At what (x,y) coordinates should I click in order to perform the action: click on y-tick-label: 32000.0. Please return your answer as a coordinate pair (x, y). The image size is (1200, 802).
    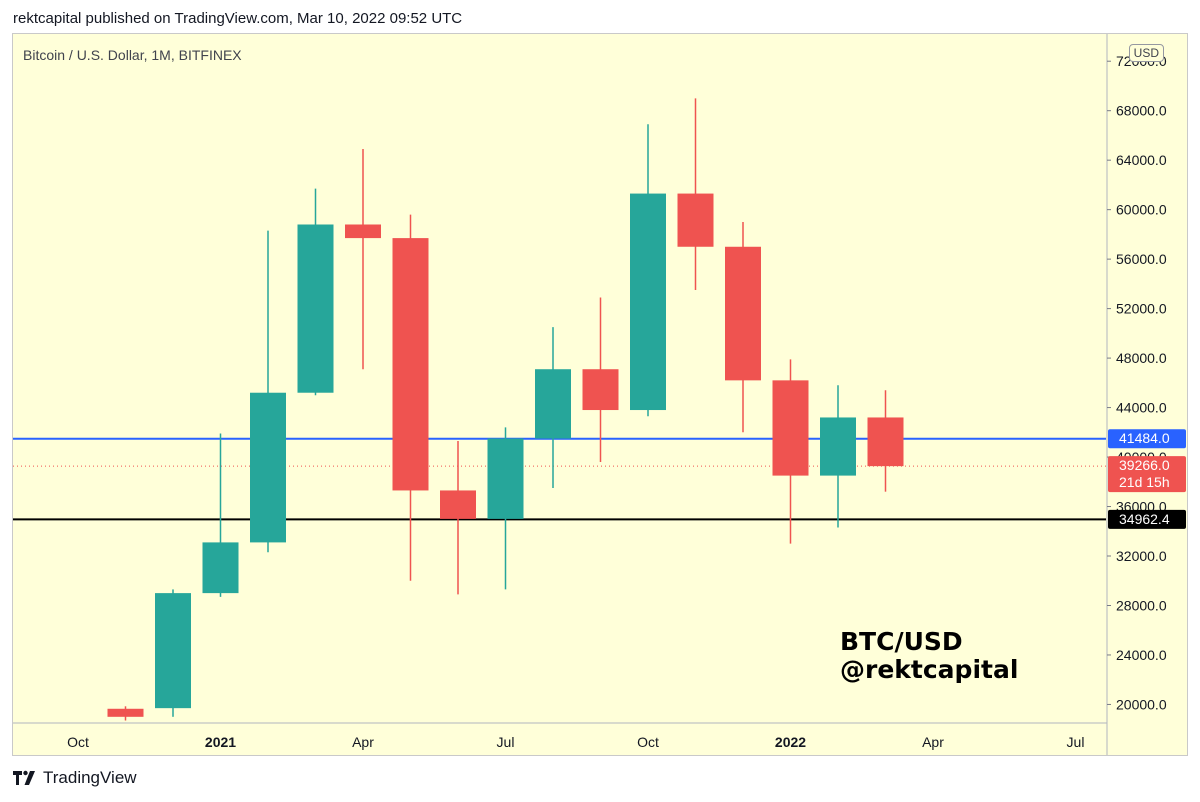
    Looking at the image, I should click on (1141, 556).